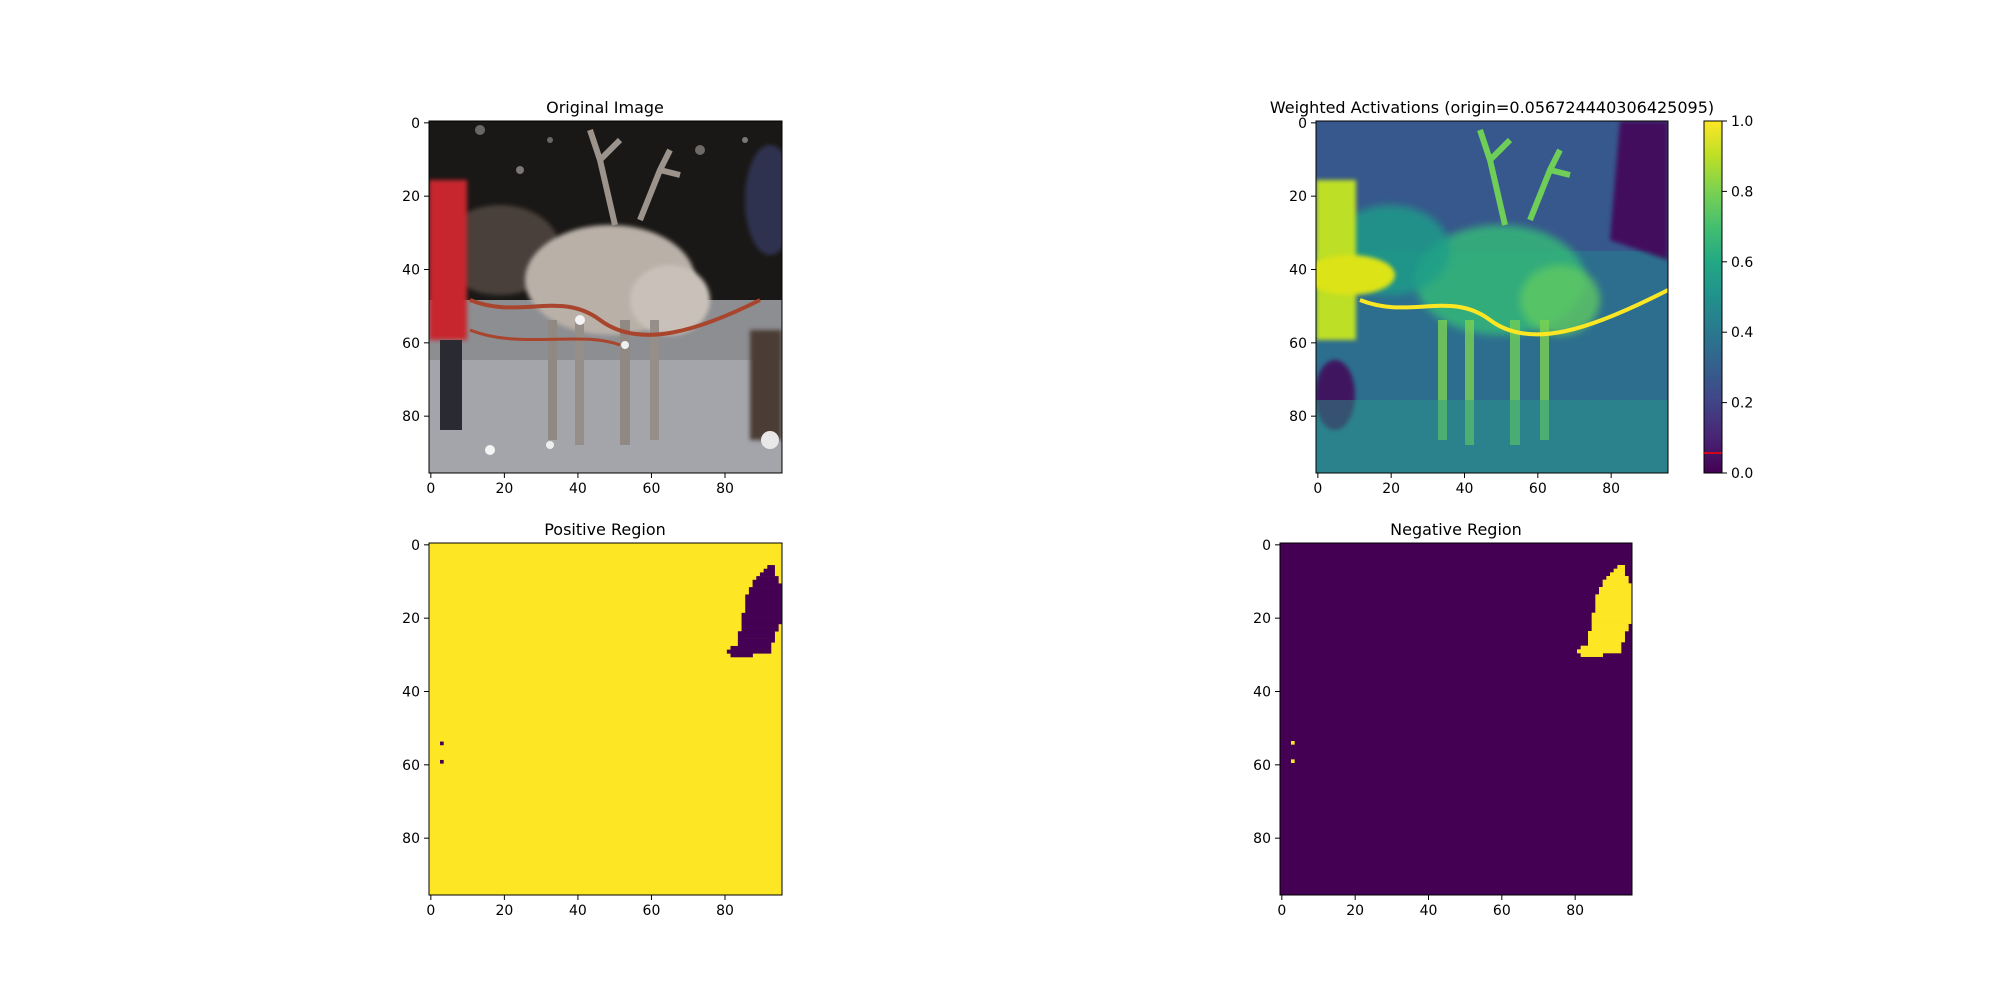  Describe the element at coordinates (1737, 298) in the screenshot. I see `colorbar-ticks: 0.0 0.2 0.4 0.6 0.8 1.0` at that location.